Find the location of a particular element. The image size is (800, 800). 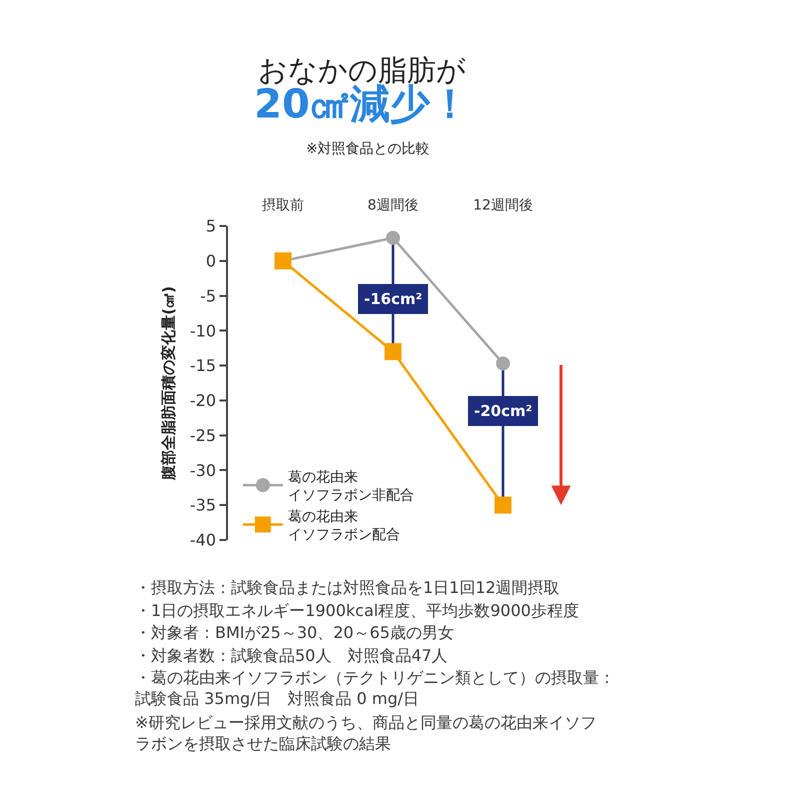

y-tick-label: -25 is located at coordinates (203, 435).